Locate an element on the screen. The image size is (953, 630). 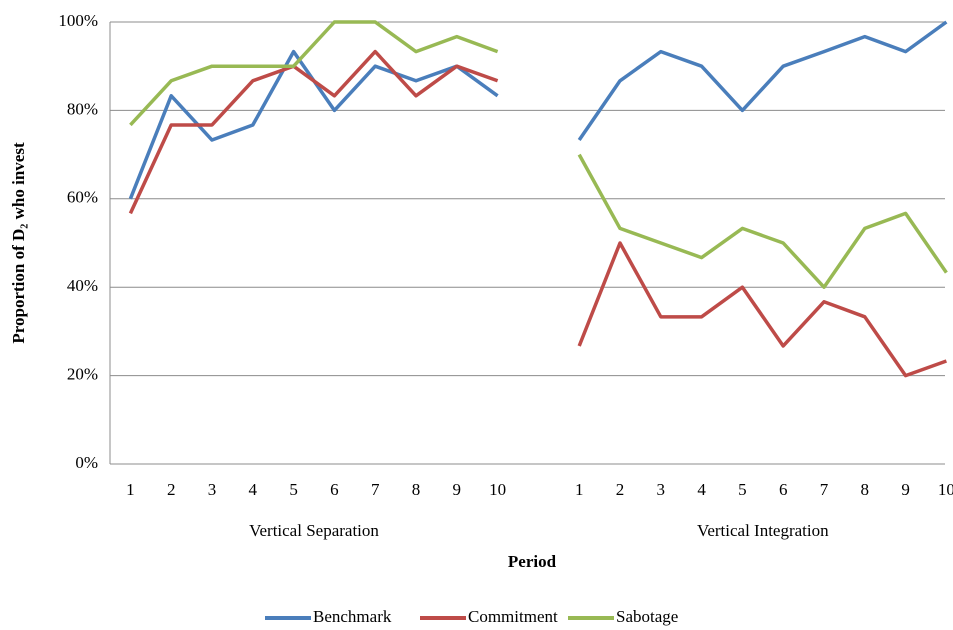
y-tick-label: 40% is located at coordinates (82, 285).